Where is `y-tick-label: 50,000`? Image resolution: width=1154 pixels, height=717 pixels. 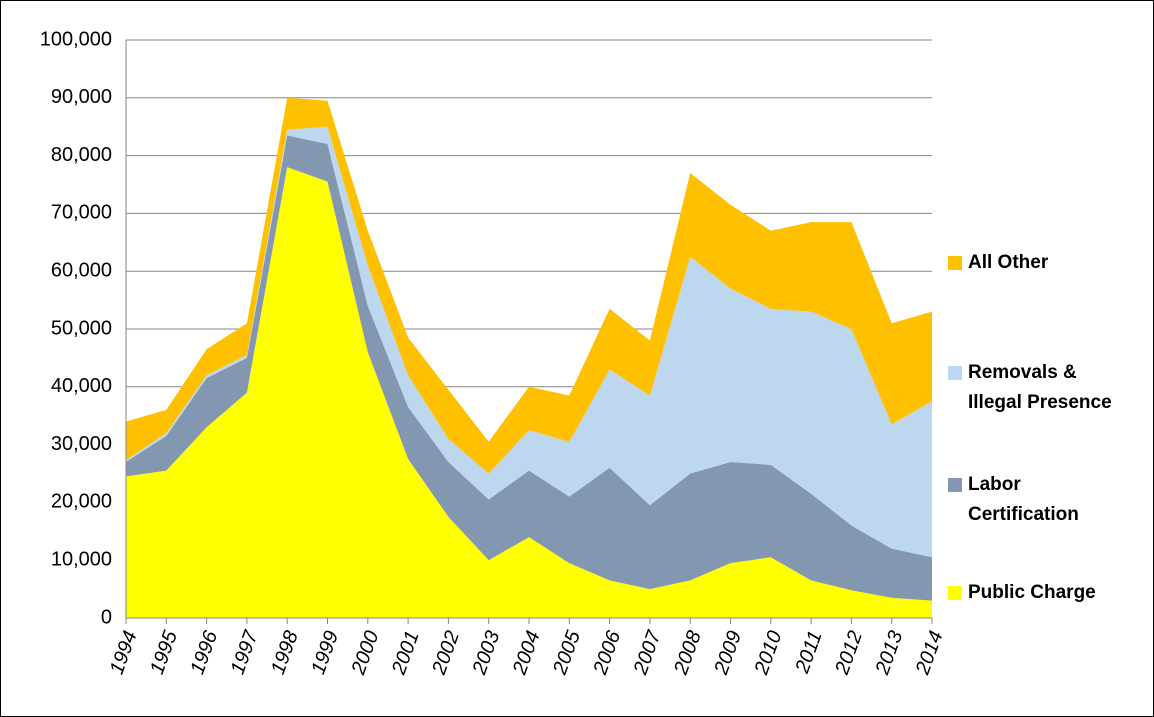 y-tick-label: 50,000 is located at coordinates (81, 328).